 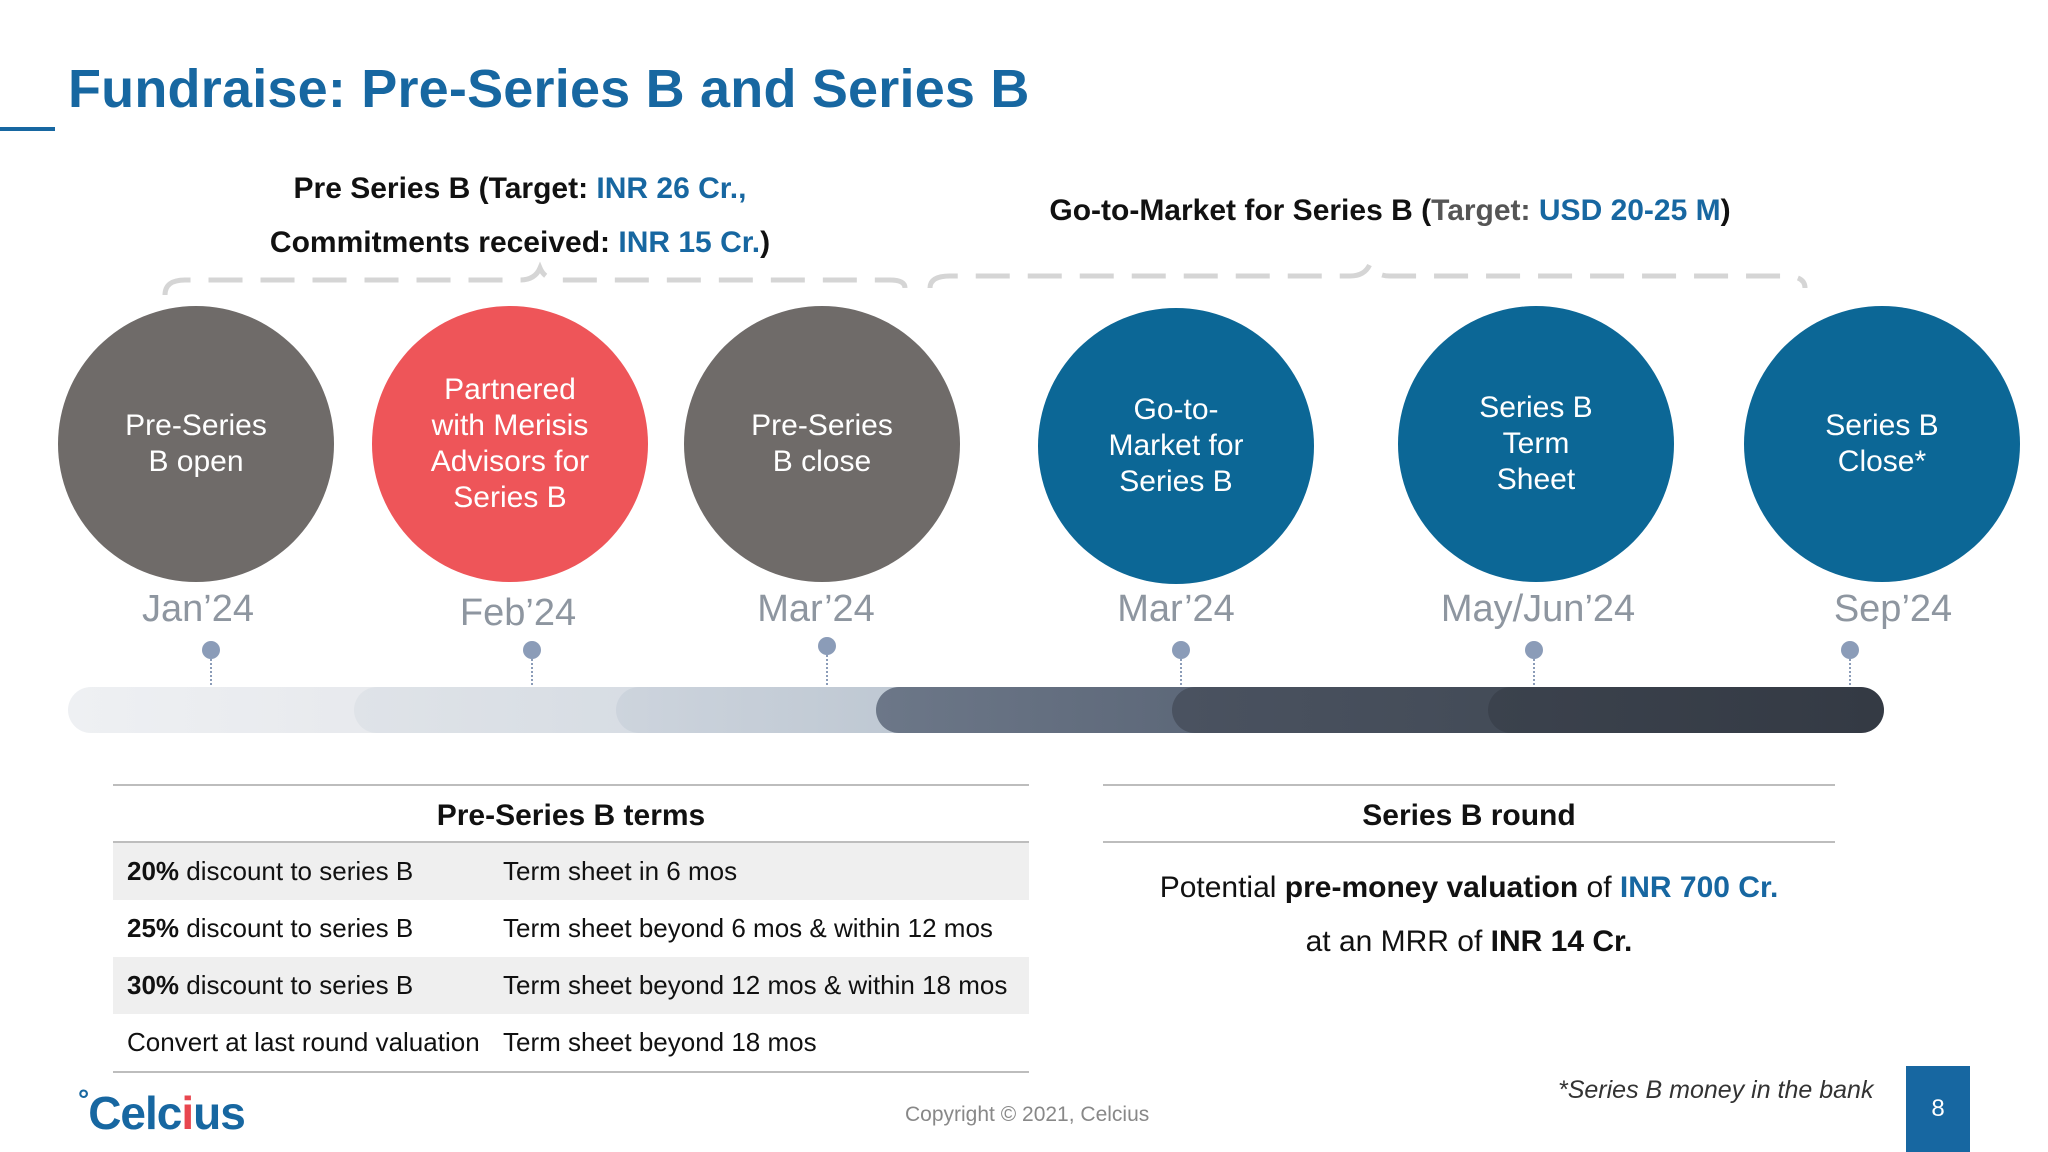 I want to click on celcius-logo: °Celcius, so click(x=162, y=1112).